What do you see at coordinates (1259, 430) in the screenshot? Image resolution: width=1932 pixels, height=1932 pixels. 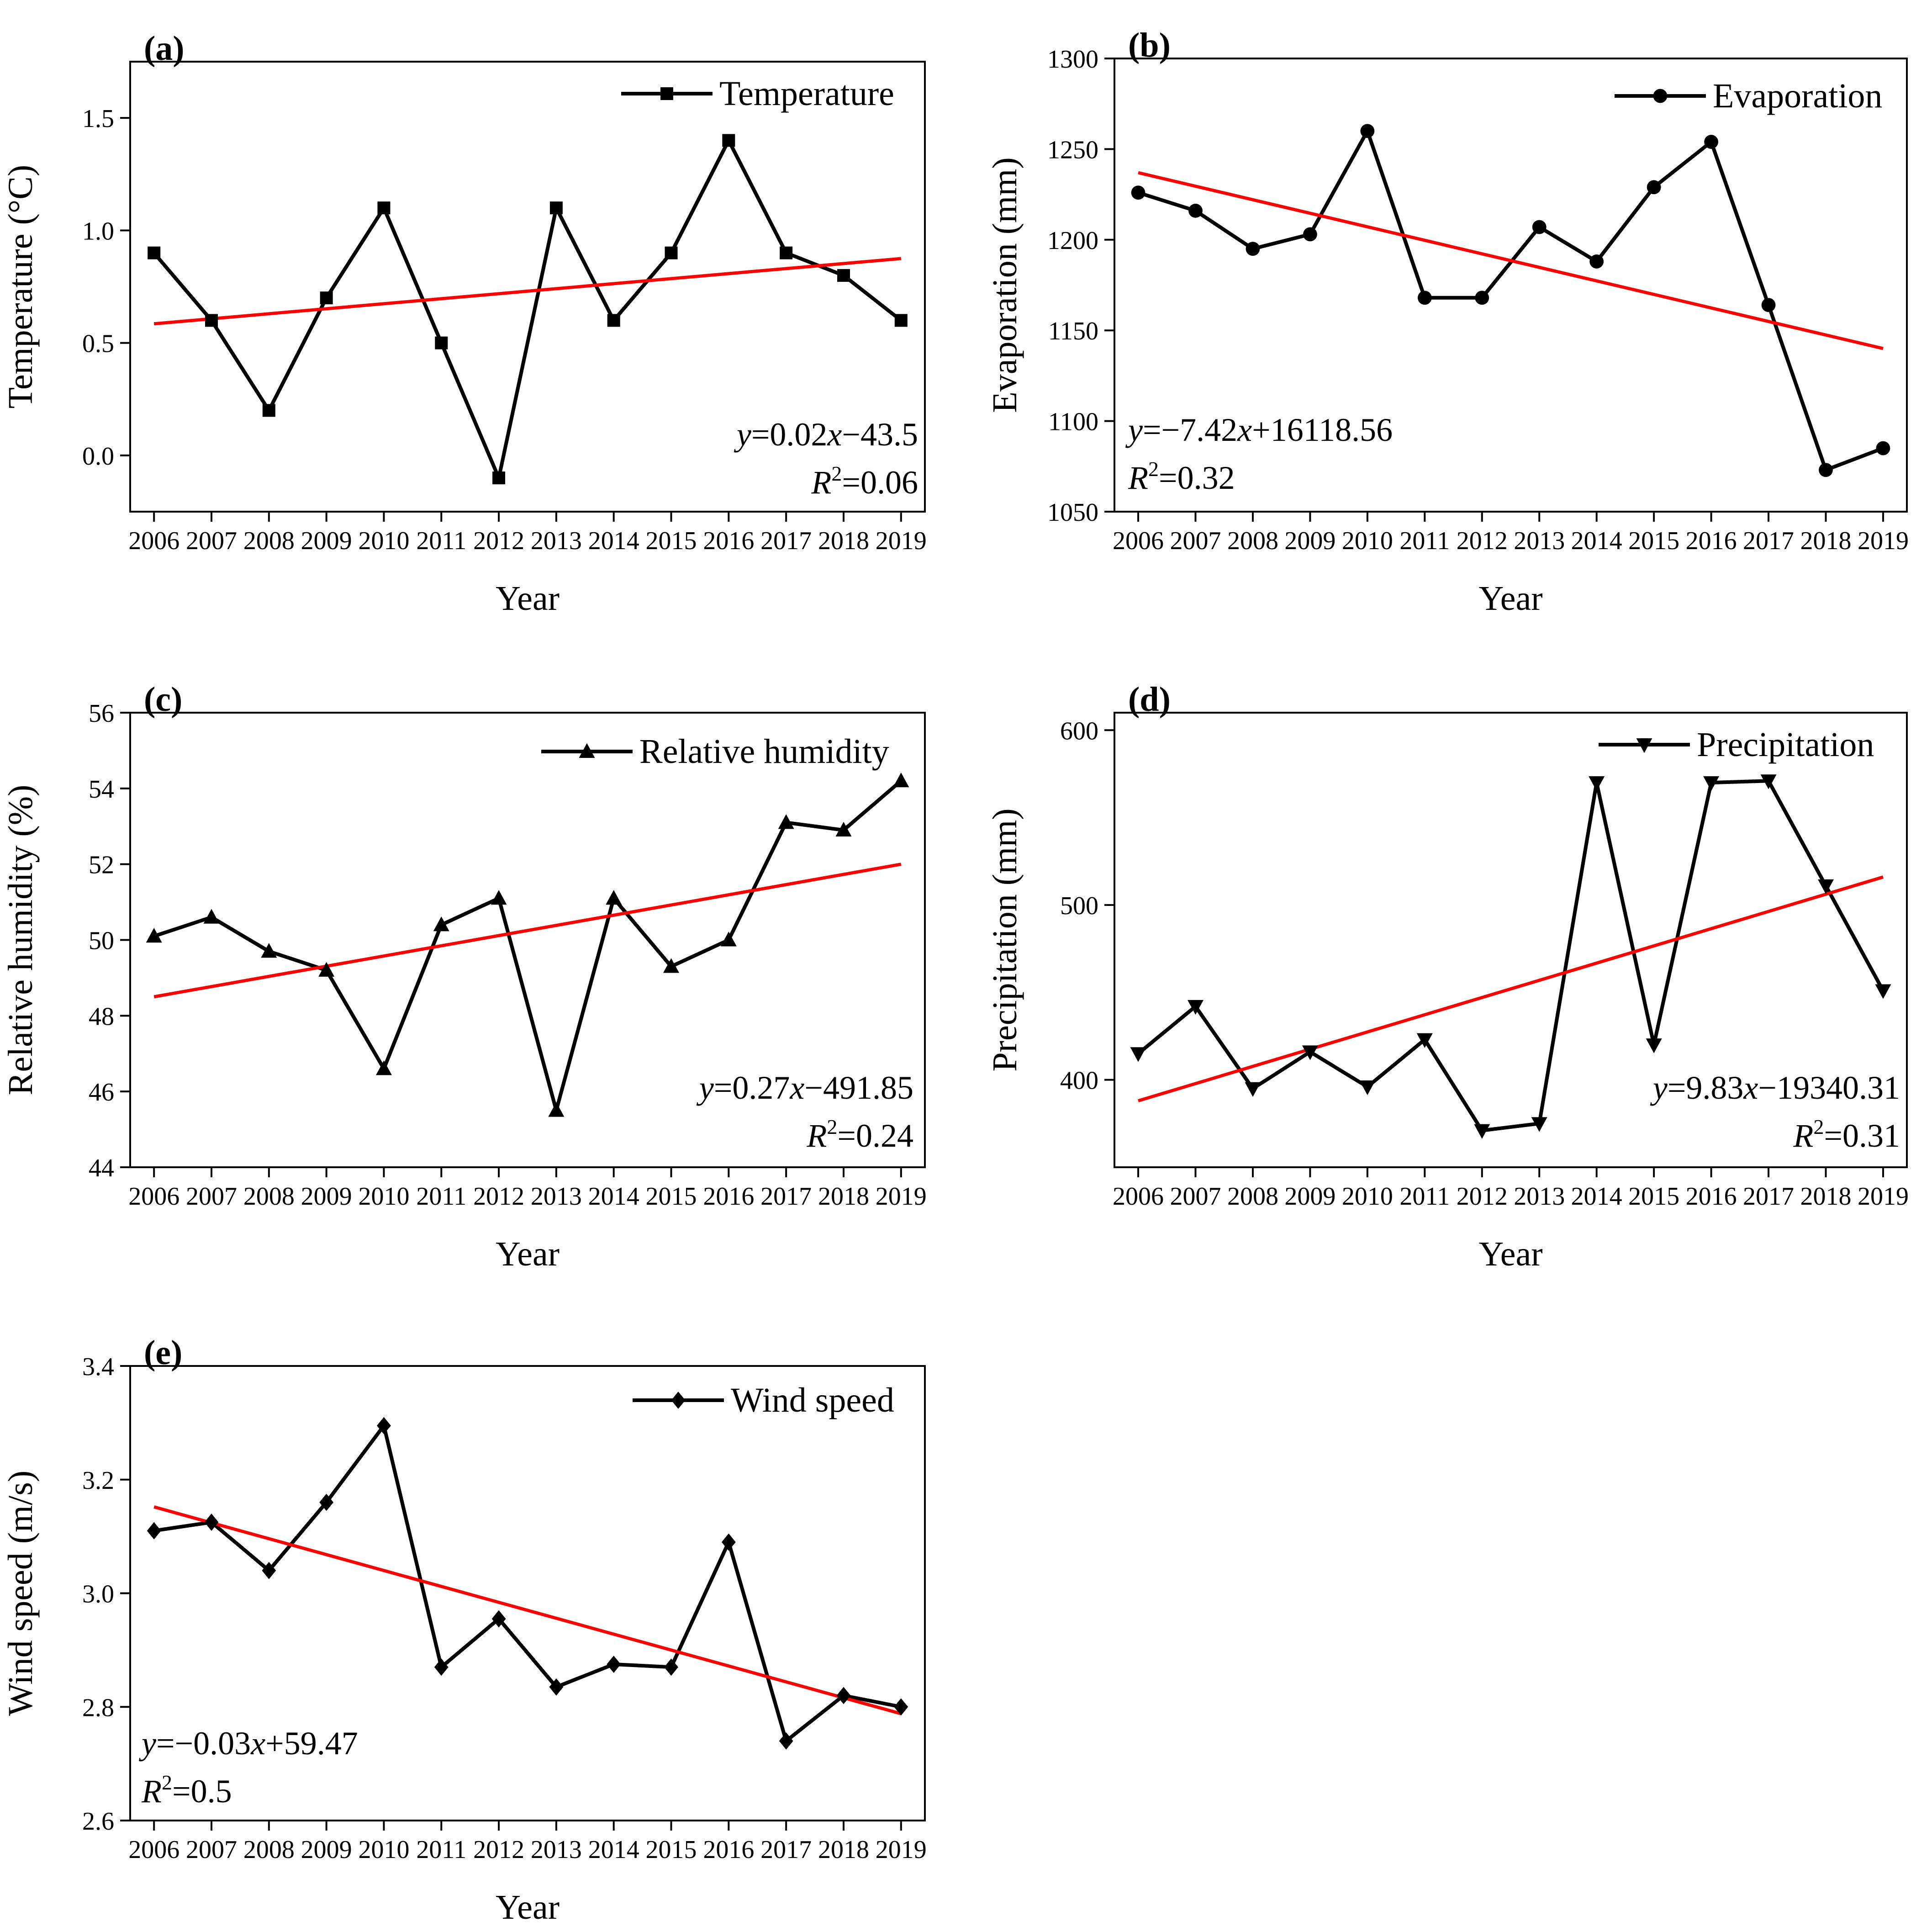 I see `regression-equation: y=−7.42x+16118.56` at bounding box center [1259, 430].